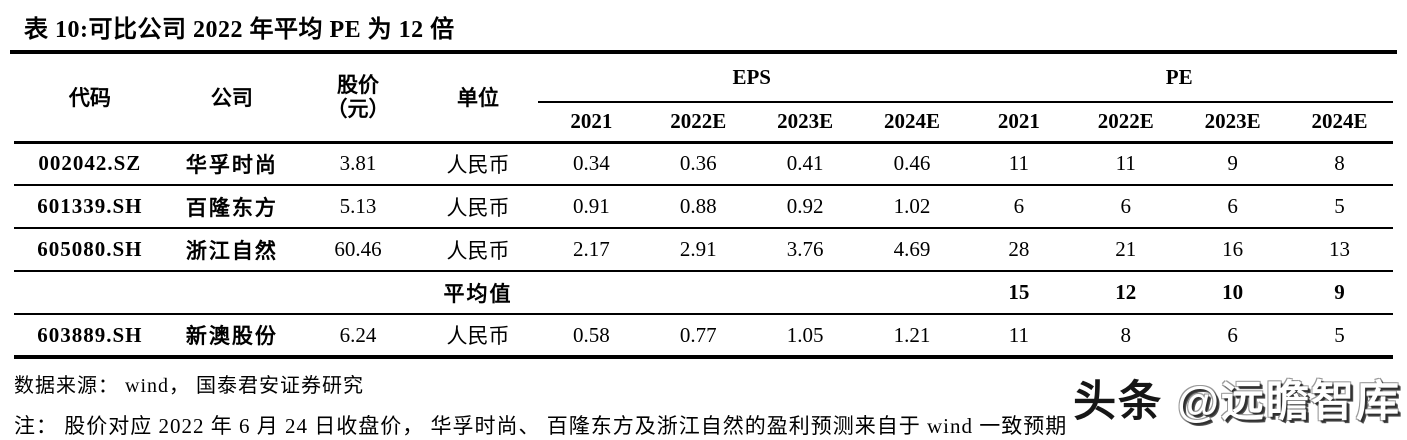 This screenshot has width=1407, height=440. Describe the element at coordinates (912, 336) in the screenshot. I see `eps-value: 1.21` at that location.